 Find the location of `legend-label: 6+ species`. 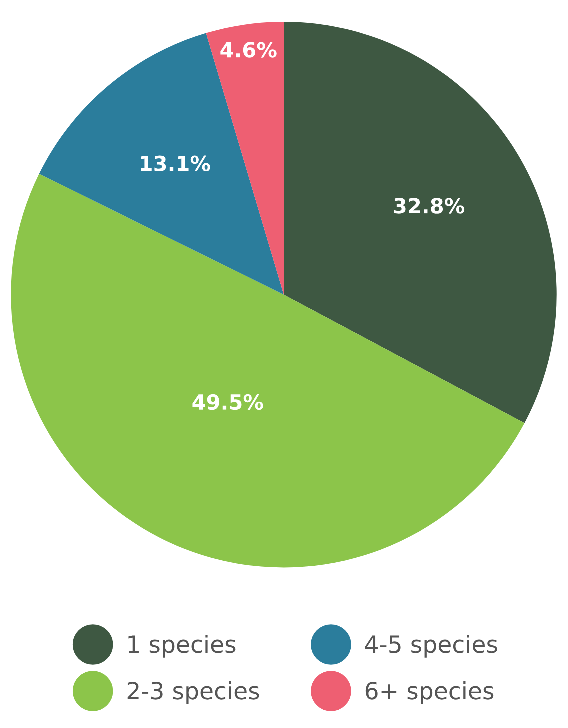

legend-label: 6+ species is located at coordinates (430, 693).